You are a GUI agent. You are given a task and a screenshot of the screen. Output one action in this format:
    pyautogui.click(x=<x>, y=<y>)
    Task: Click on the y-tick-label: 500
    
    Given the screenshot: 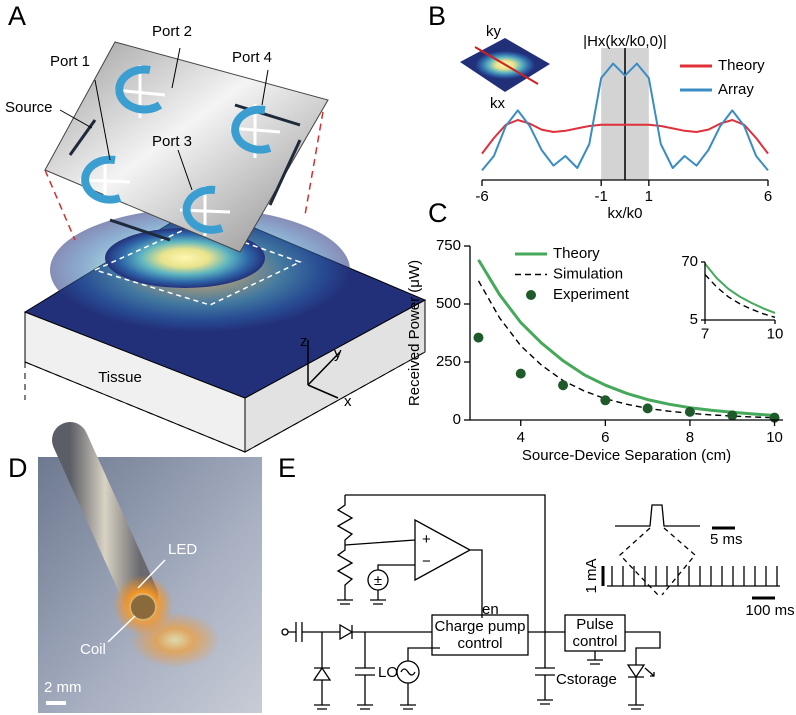 What is the action you would take?
    pyautogui.click(x=448, y=303)
    